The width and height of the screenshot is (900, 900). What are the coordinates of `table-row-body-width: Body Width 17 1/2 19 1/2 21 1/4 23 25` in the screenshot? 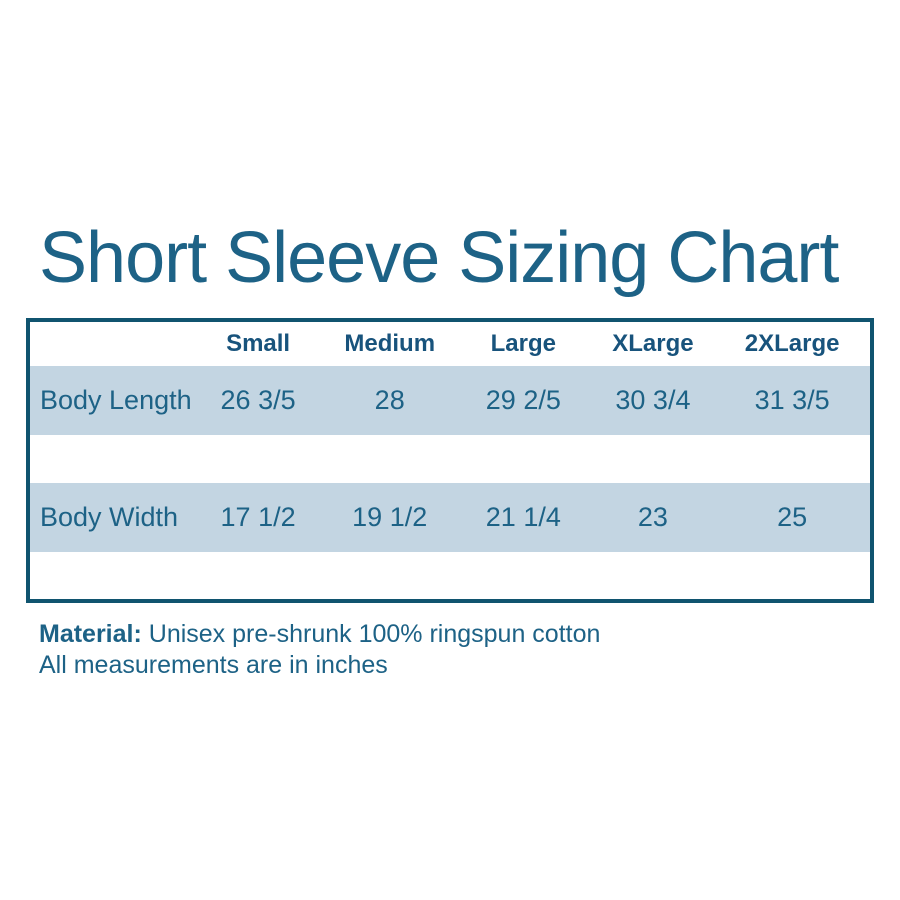 It's located at (450, 517).